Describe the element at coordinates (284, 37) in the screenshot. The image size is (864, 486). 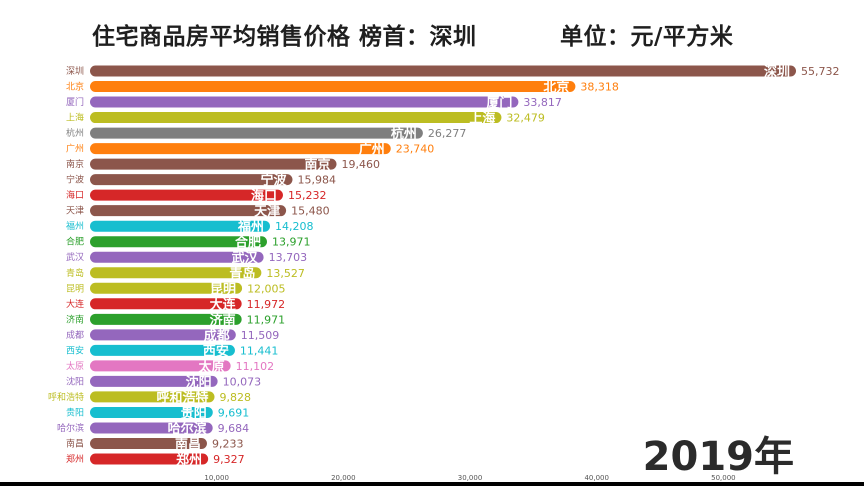
I see `chart-title: 住宅商品房平均销售价格 榜首：深圳` at that location.